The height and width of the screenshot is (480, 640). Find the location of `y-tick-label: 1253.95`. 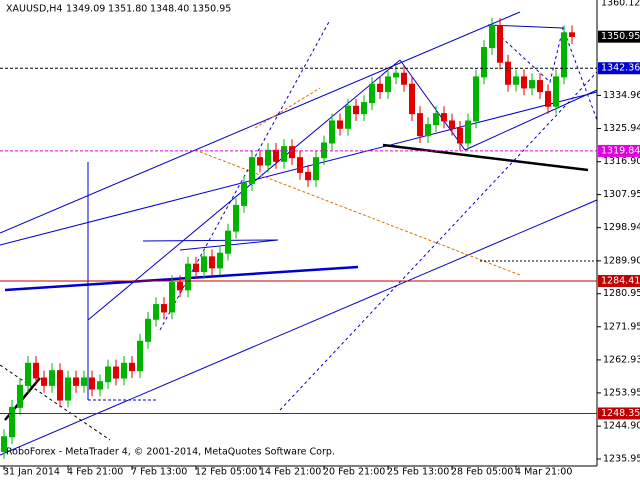

y-tick-label: 1253.95 is located at coordinates (621, 392).